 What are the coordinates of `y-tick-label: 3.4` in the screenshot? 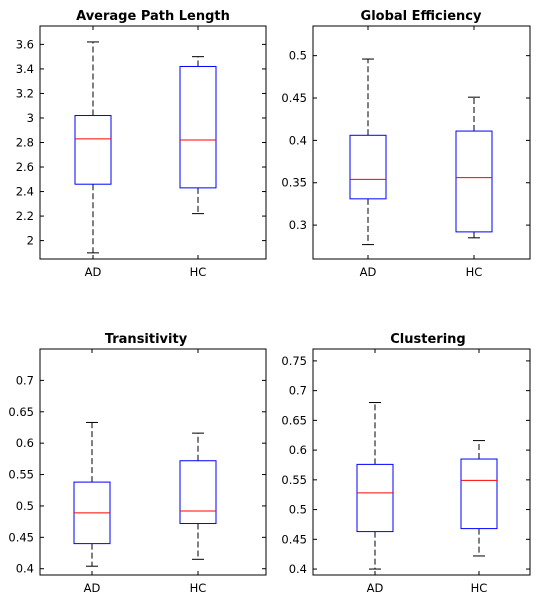 It's located at (25, 69).